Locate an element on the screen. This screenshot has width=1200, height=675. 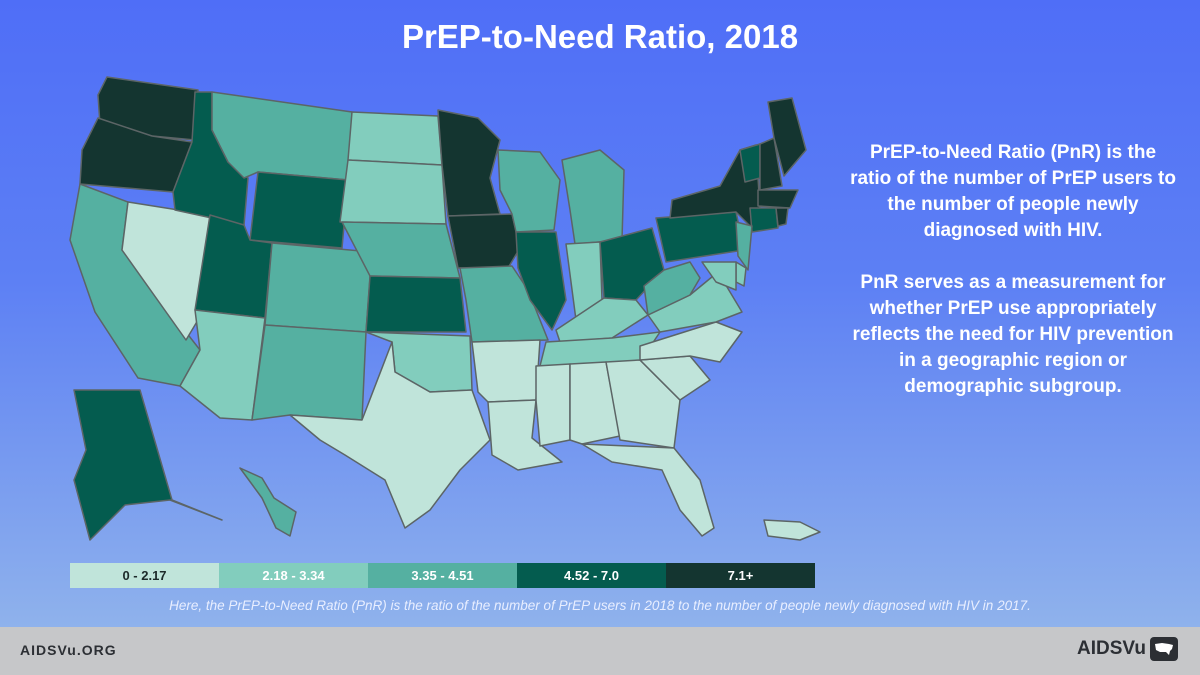
state-il is located at coordinates (541, 281).